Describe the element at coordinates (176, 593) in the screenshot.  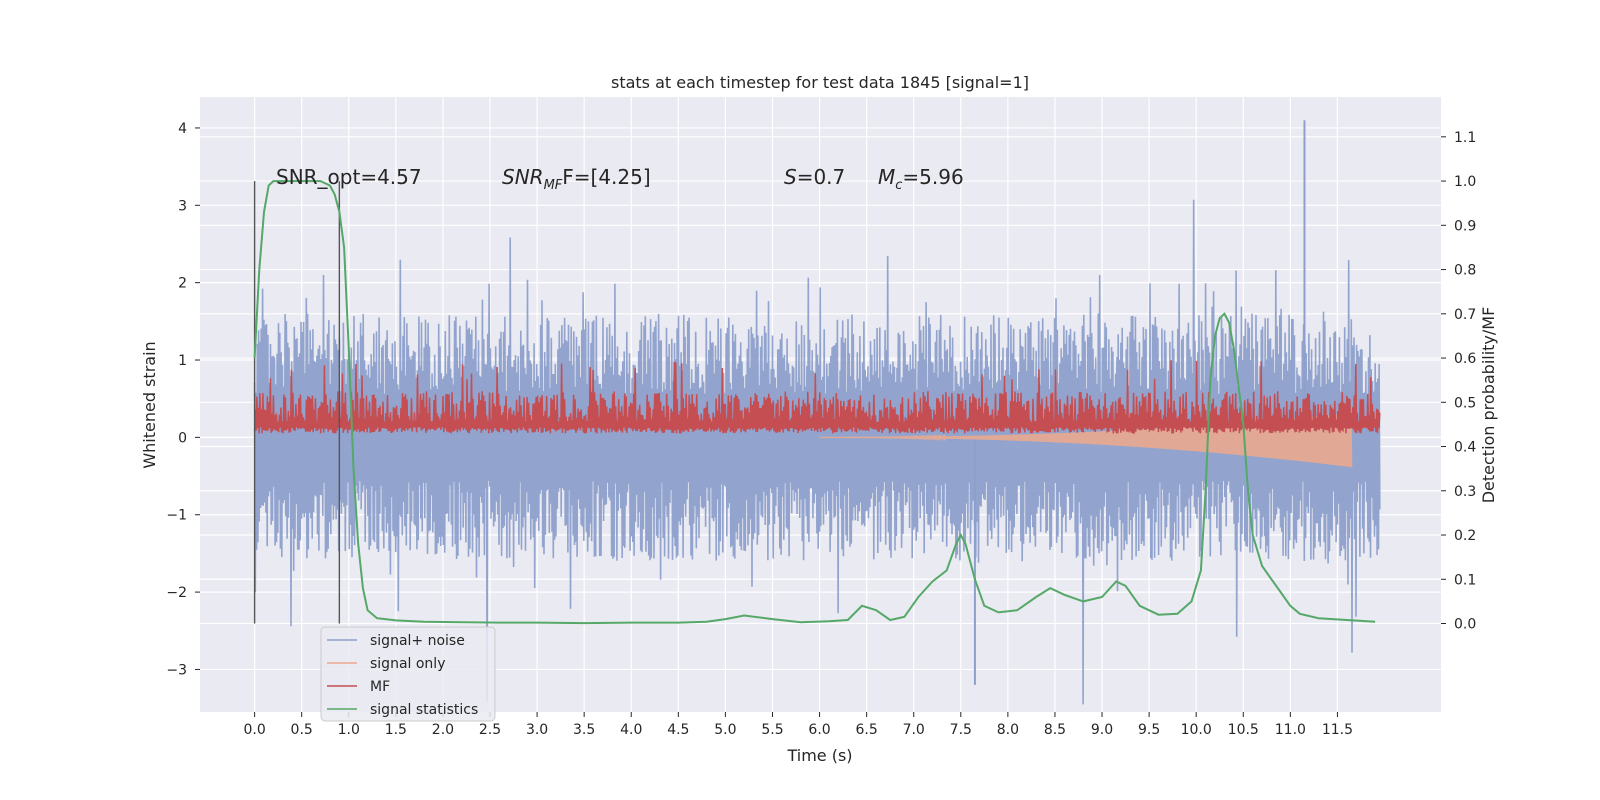
I see `y-tick-label-left: −2` at that location.